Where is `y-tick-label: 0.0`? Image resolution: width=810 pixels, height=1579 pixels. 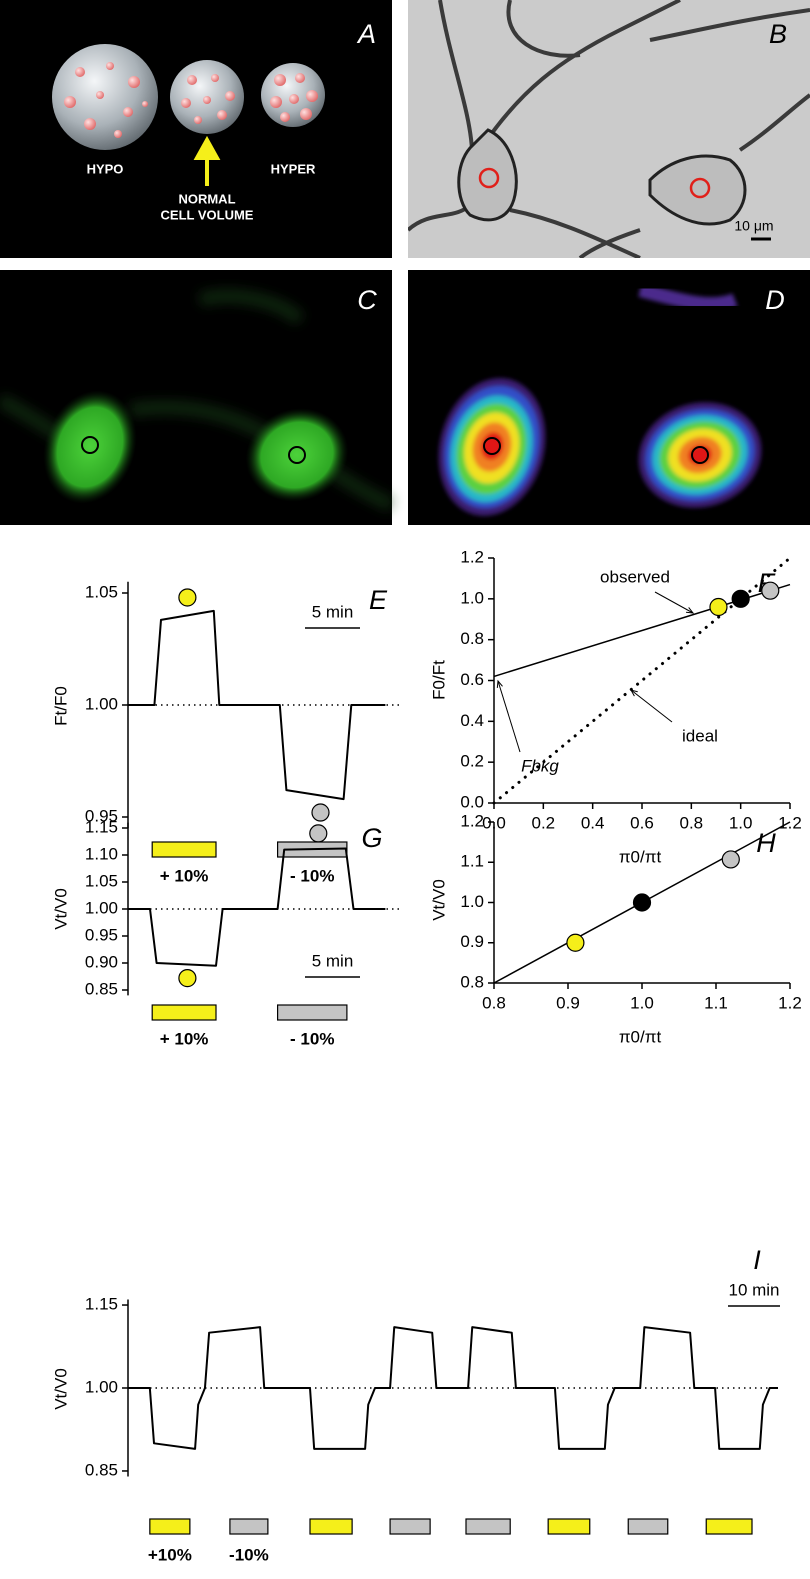 y-tick-label: 0.0 is located at coordinates (472, 801).